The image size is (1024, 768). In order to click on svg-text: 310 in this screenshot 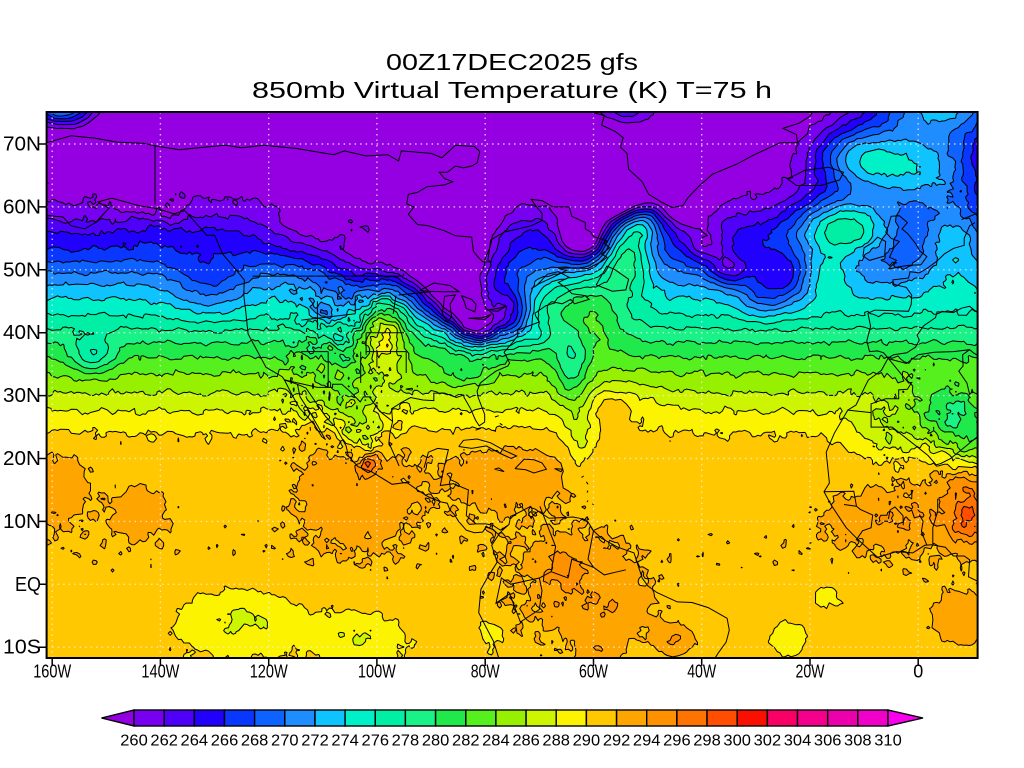, I will do `click(888, 741)`.